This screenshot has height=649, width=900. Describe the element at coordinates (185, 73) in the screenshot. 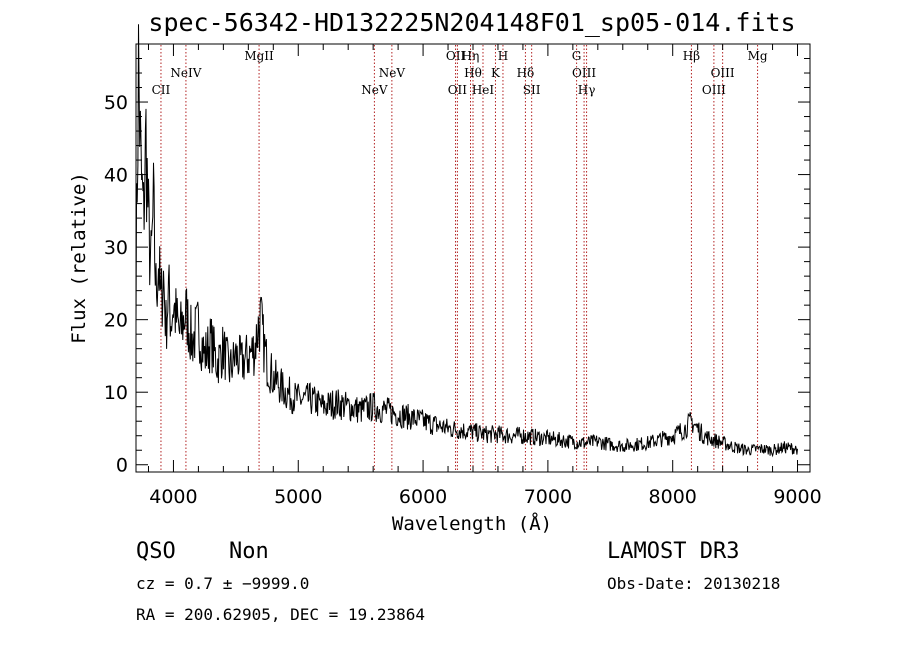

I see `line-marker-label: NeIV` at that location.